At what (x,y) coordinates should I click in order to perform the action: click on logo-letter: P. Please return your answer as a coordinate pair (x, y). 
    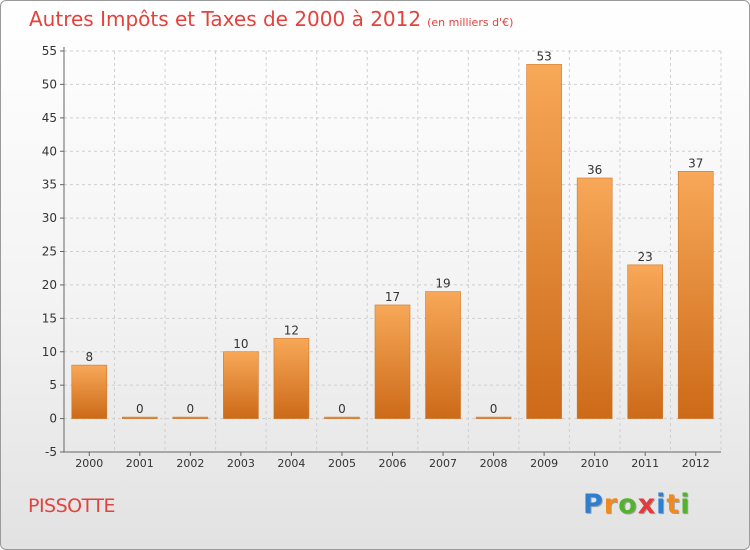
    Looking at the image, I should click on (593, 504).